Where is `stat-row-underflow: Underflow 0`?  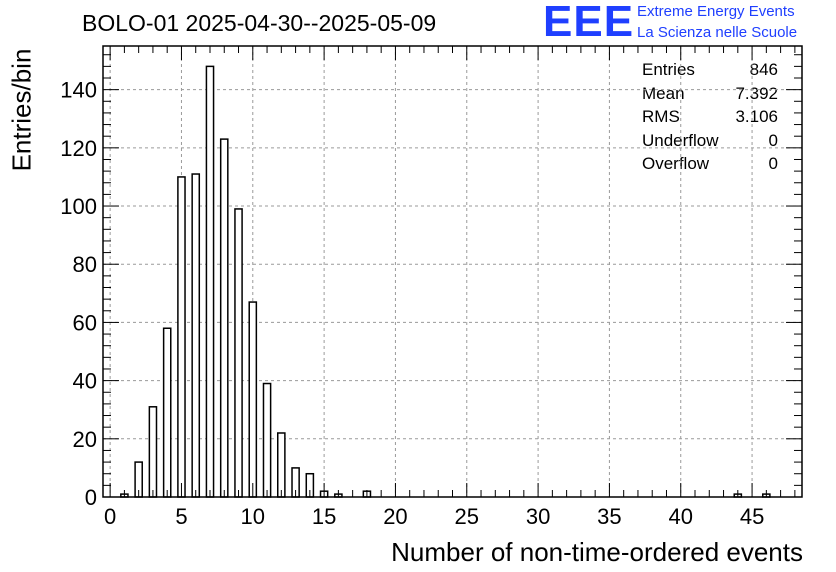
stat-row-underflow: Underflow 0 is located at coordinates (710, 141).